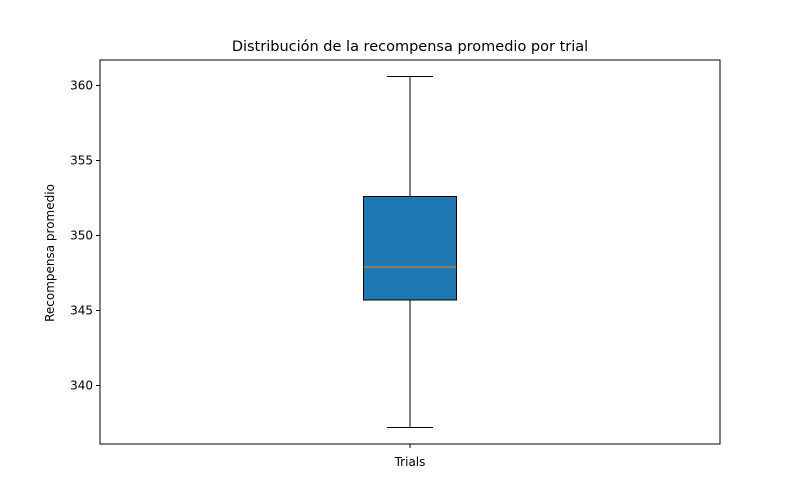 The height and width of the screenshot is (500, 800). What do you see at coordinates (81, 311) in the screenshot?
I see `y-tick-label: 345` at bounding box center [81, 311].